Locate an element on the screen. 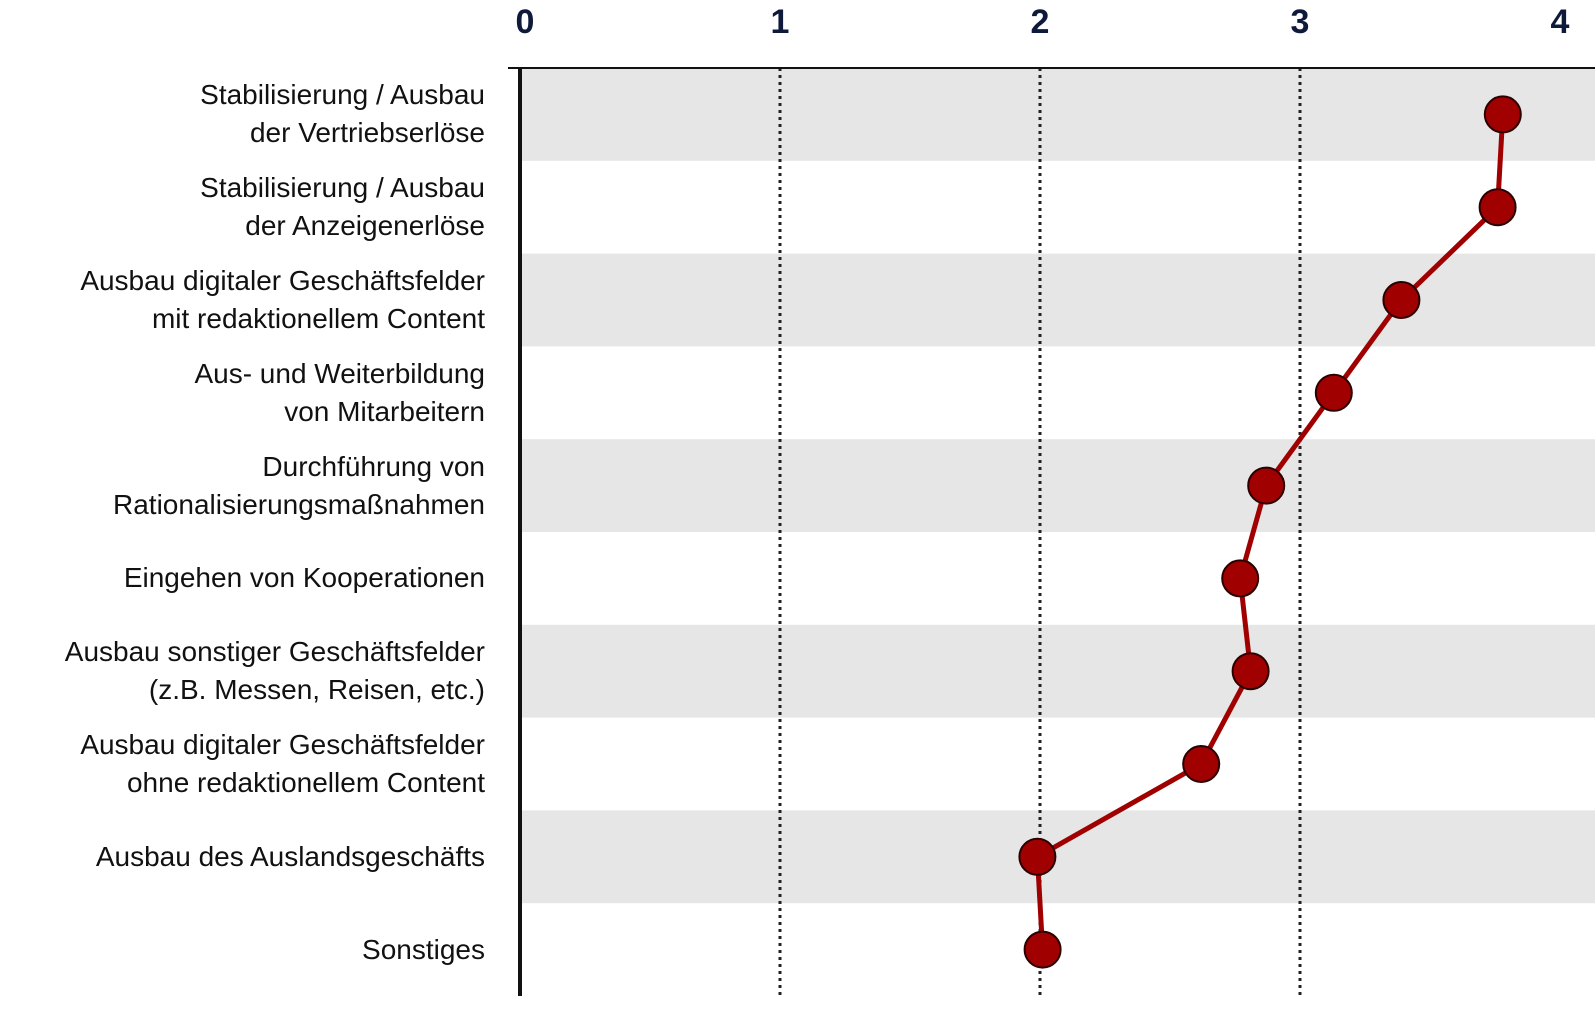 The height and width of the screenshot is (1014, 1595). x-tick-label: 3 is located at coordinates (1300, 22).